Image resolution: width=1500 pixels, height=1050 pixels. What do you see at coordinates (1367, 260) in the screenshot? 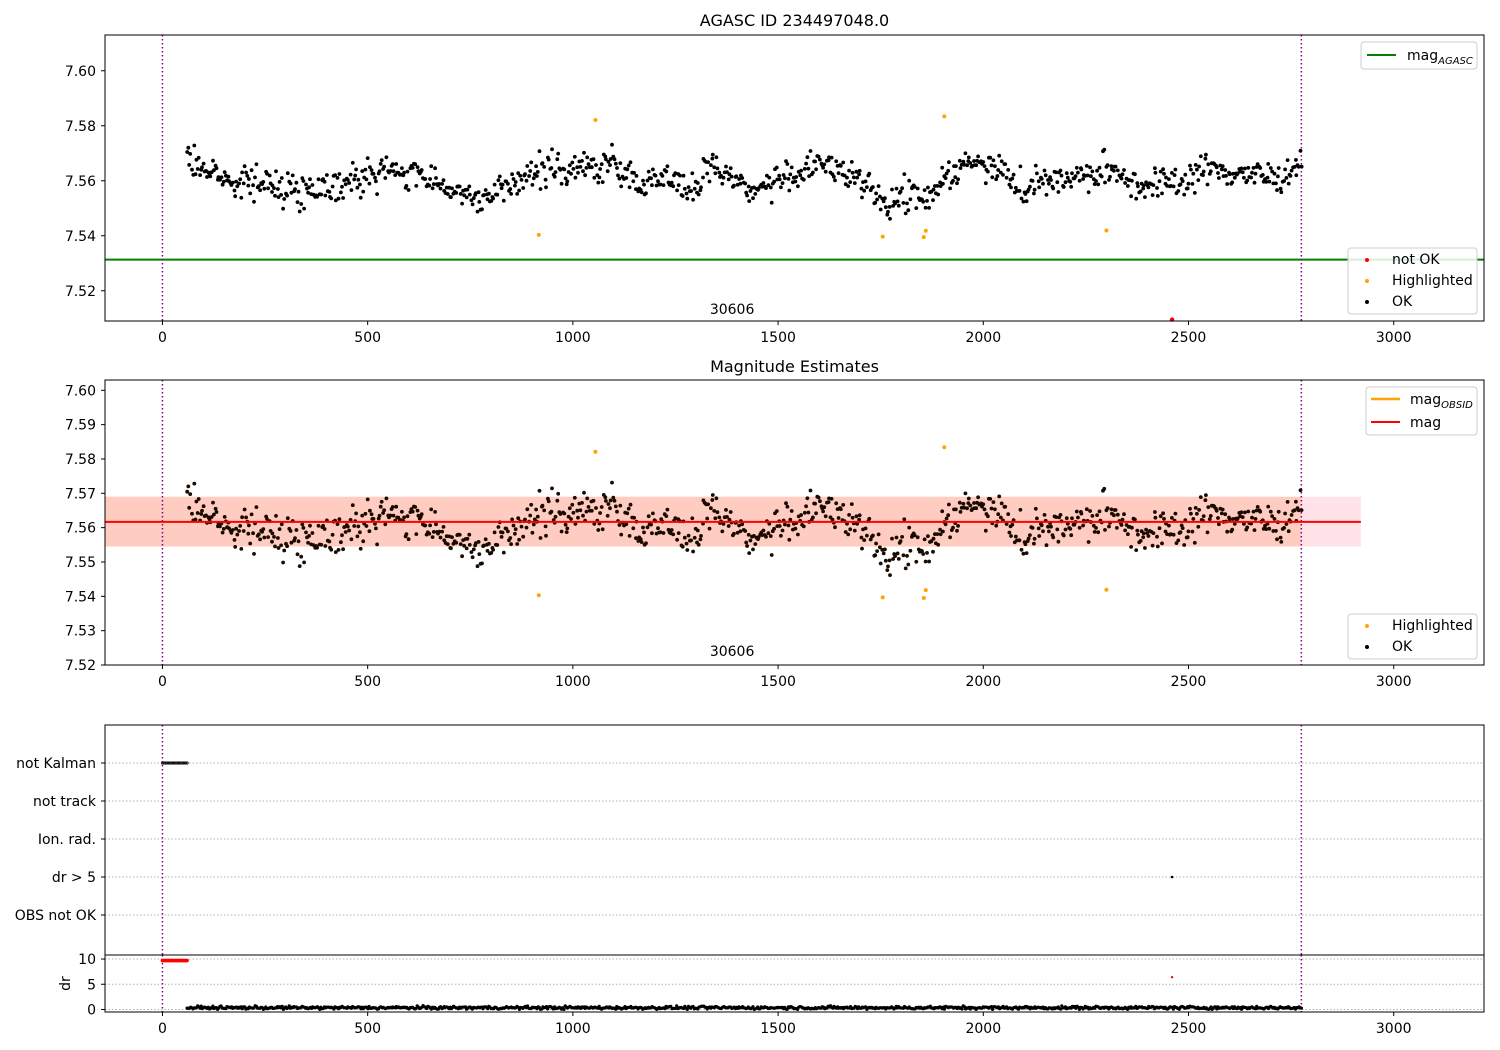
I see `legend-not-ok-swatch` at bounding box center [1367, 260].